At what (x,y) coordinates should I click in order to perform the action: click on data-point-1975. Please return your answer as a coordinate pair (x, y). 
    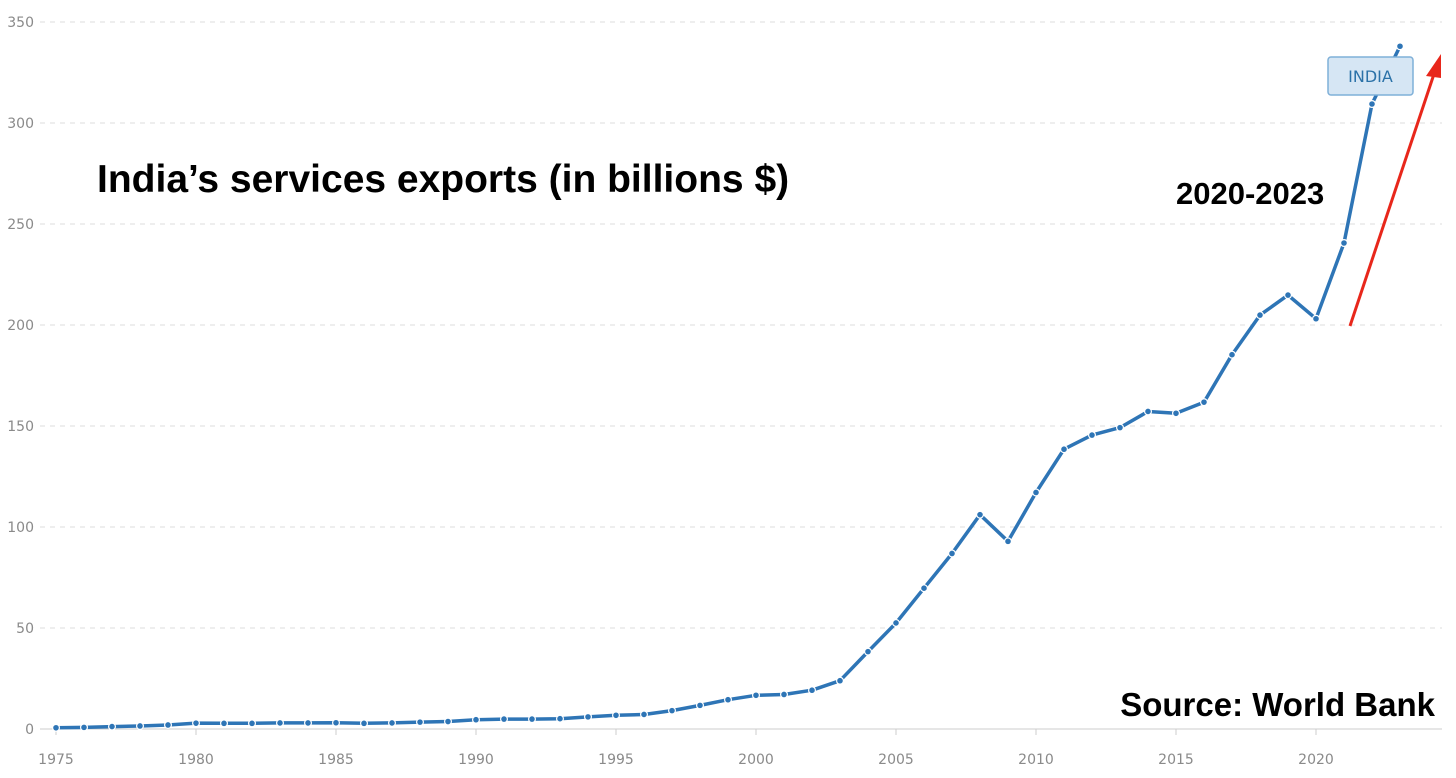
    Looking at the image, I should click on (55, 727).